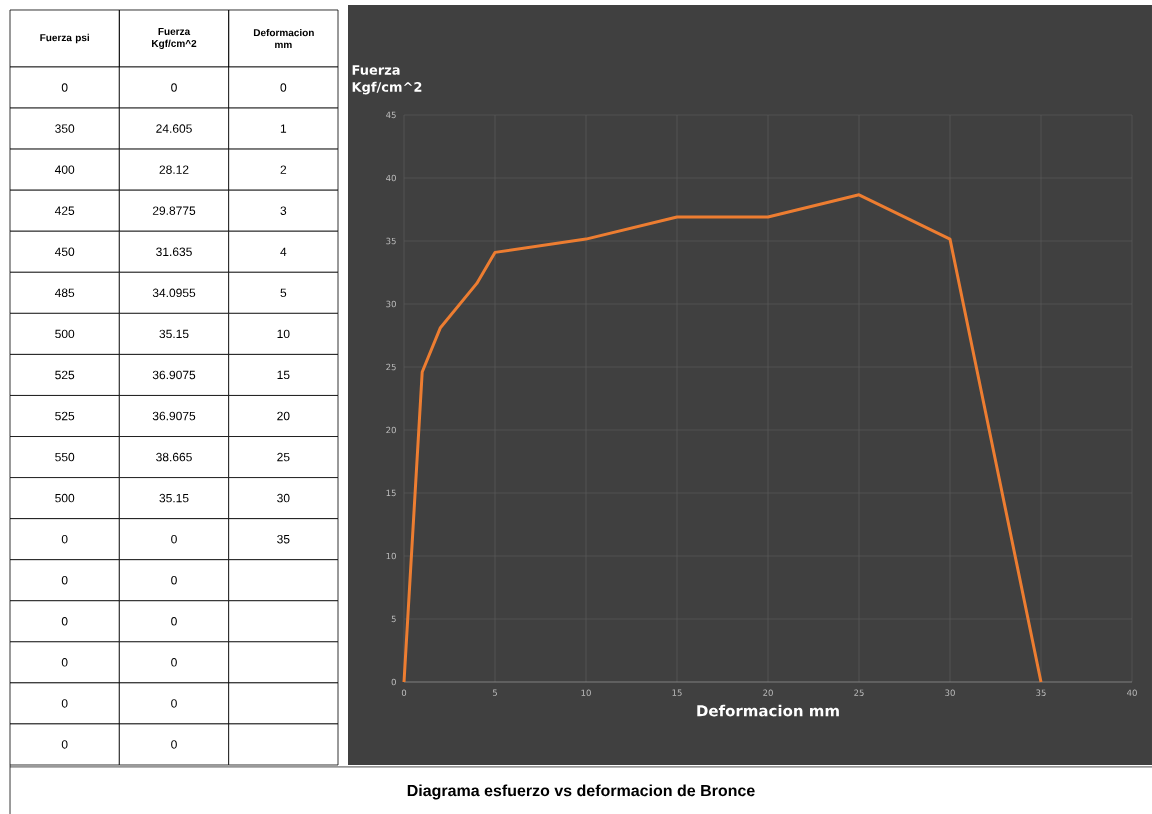 The width and height of the screenshot is (1152, 814). I want to click on y-tick-label: 45, so click(391, 115).